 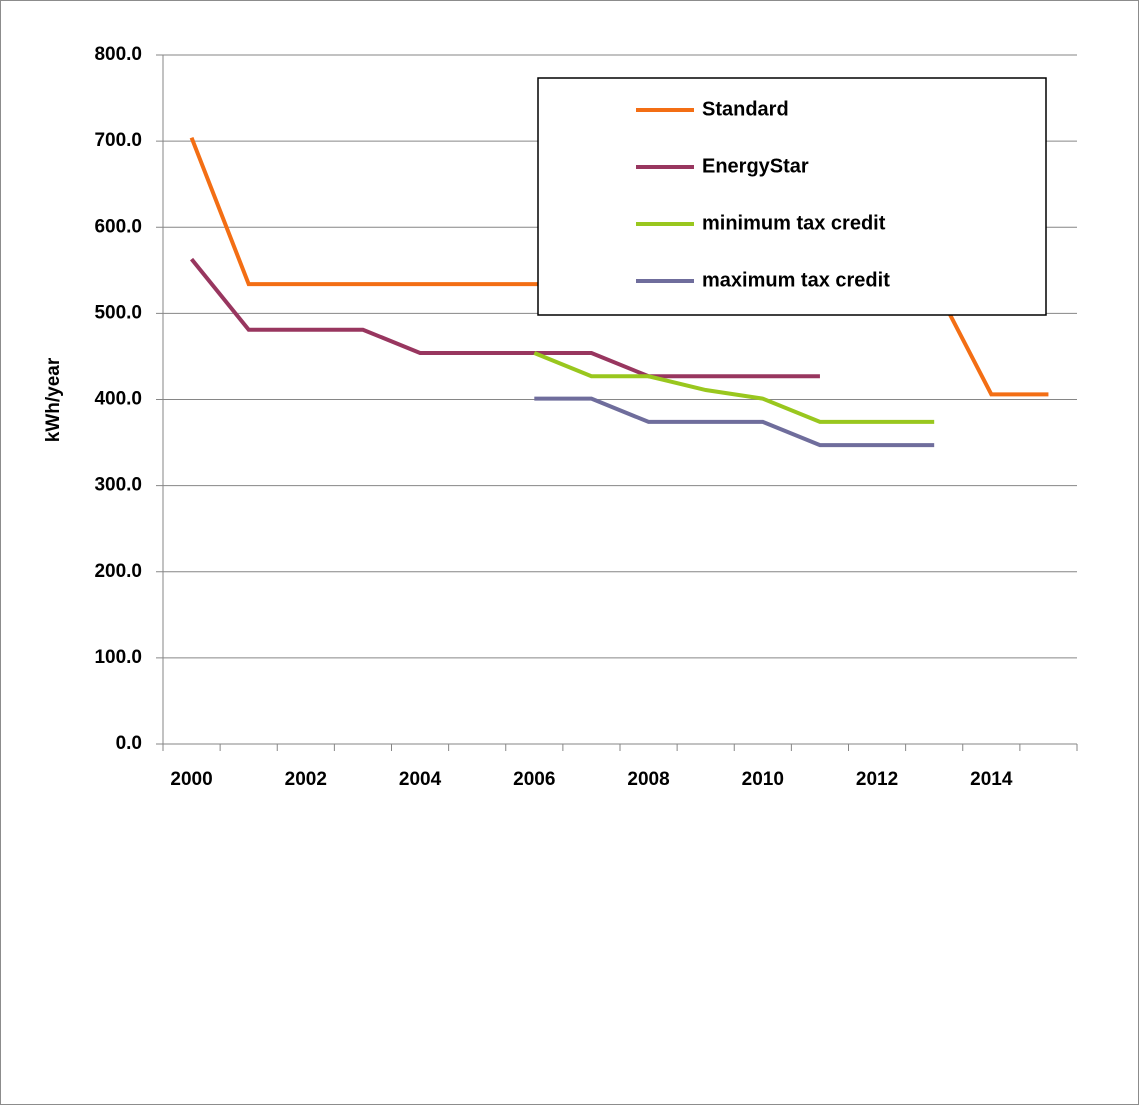 What do you see at coordinates (794, 223) in the screenshot?
I see `legend-label-minimum-tax-credit: minimum tax credit` at bounding box center [794, 223].